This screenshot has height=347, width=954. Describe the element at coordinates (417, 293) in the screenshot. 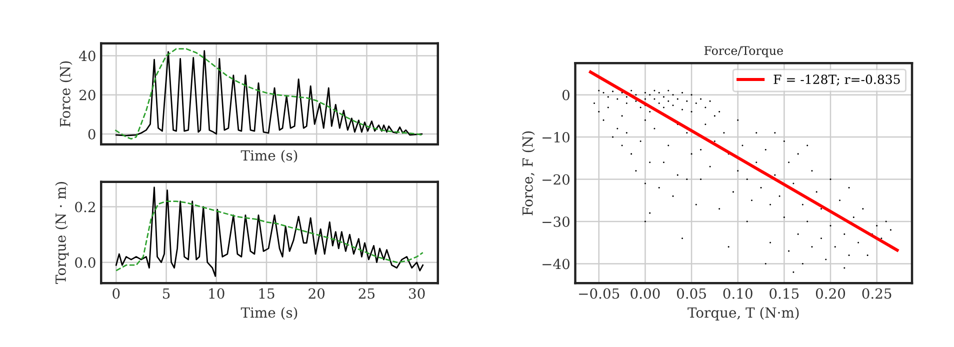

I see `x-tick-label: 30` at that location.